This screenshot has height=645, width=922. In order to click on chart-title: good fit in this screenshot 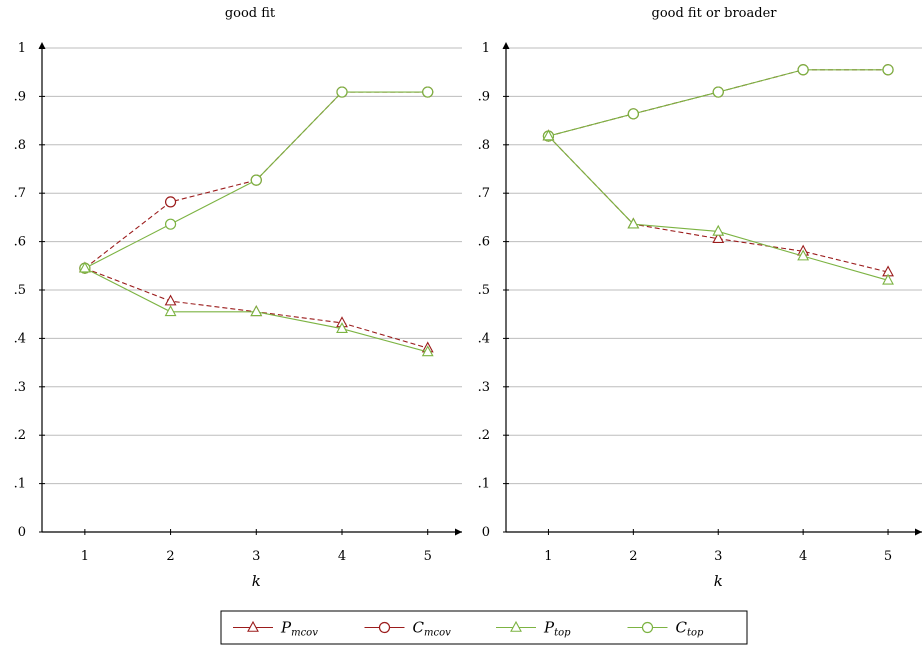, I will do `click(250, 13)`.